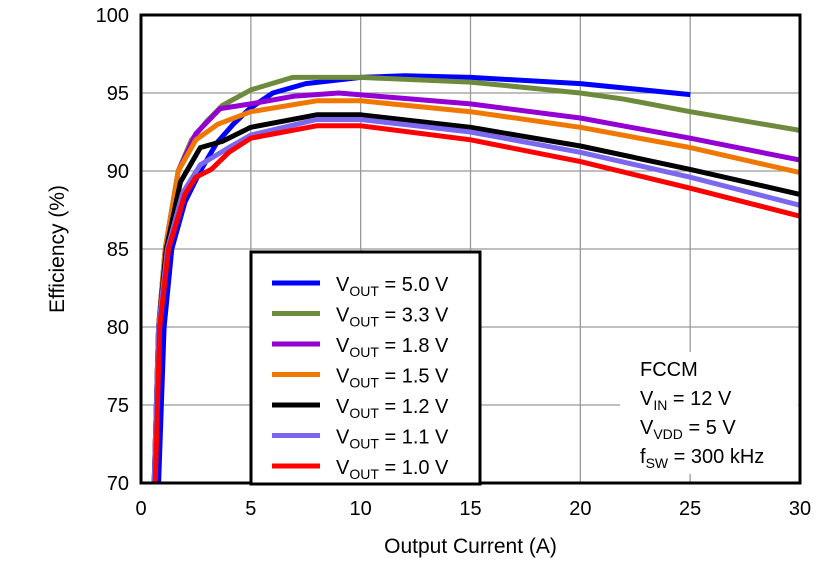  Describe the element at coordinates (392, 378) in the screenshot. I see `legend-entry: VOUT = 1.5 V` at that location.